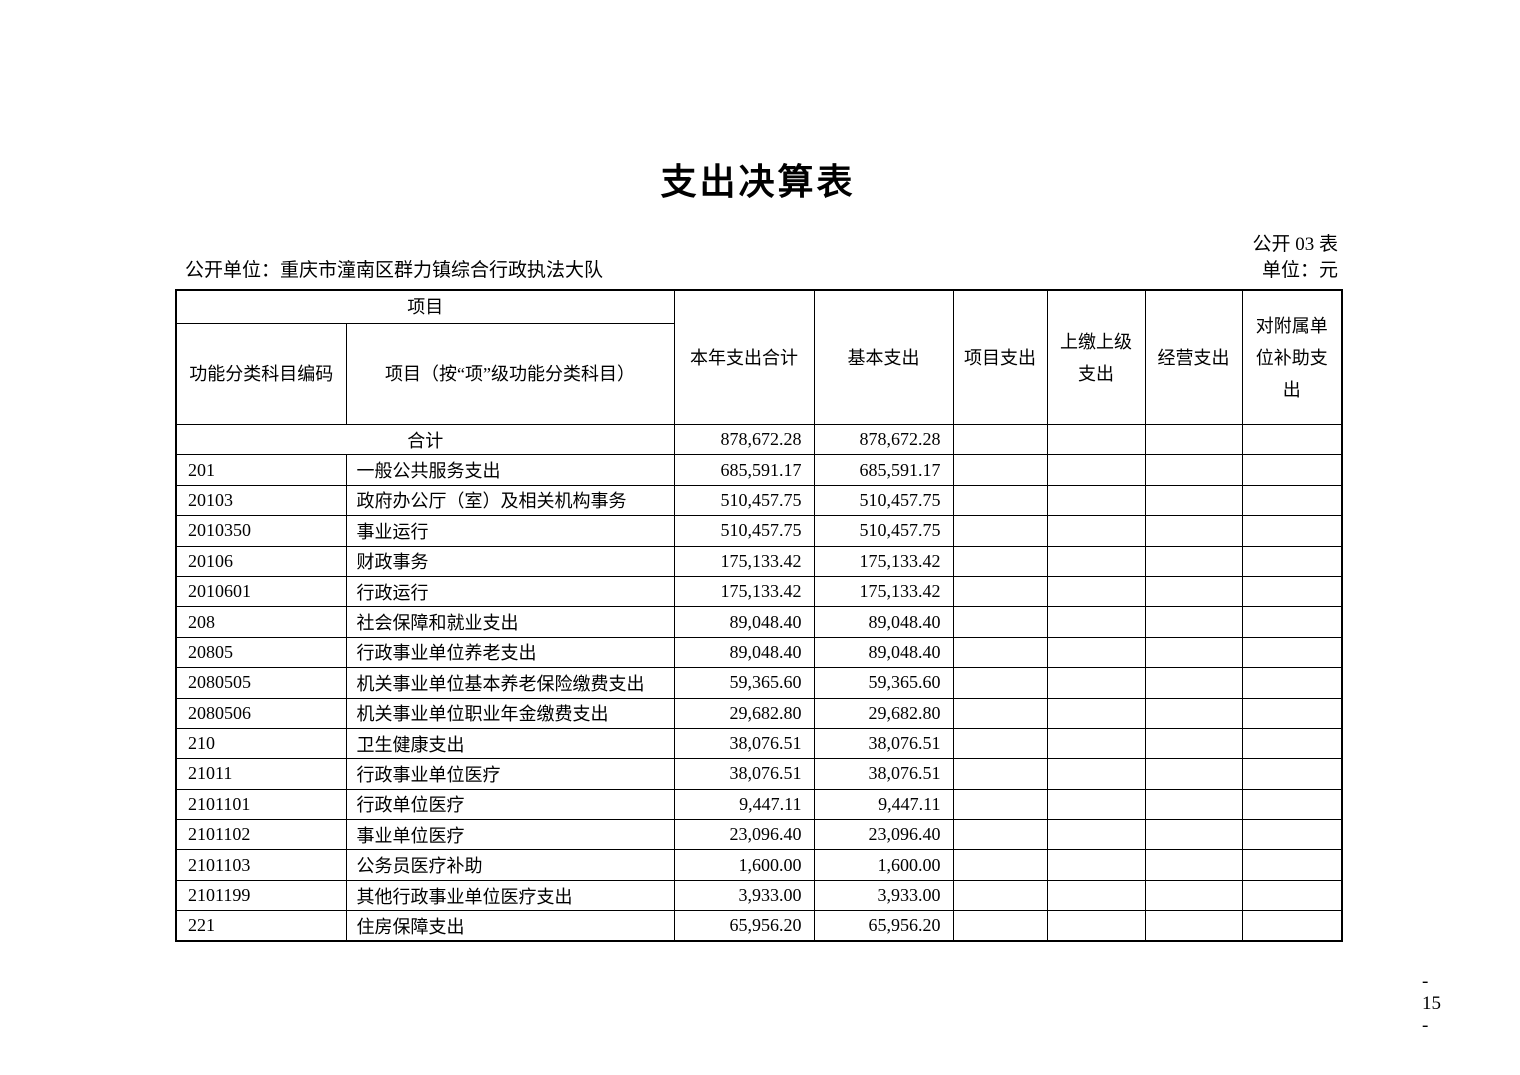  I want to click on row-code: 2101199, so click(261, 895).